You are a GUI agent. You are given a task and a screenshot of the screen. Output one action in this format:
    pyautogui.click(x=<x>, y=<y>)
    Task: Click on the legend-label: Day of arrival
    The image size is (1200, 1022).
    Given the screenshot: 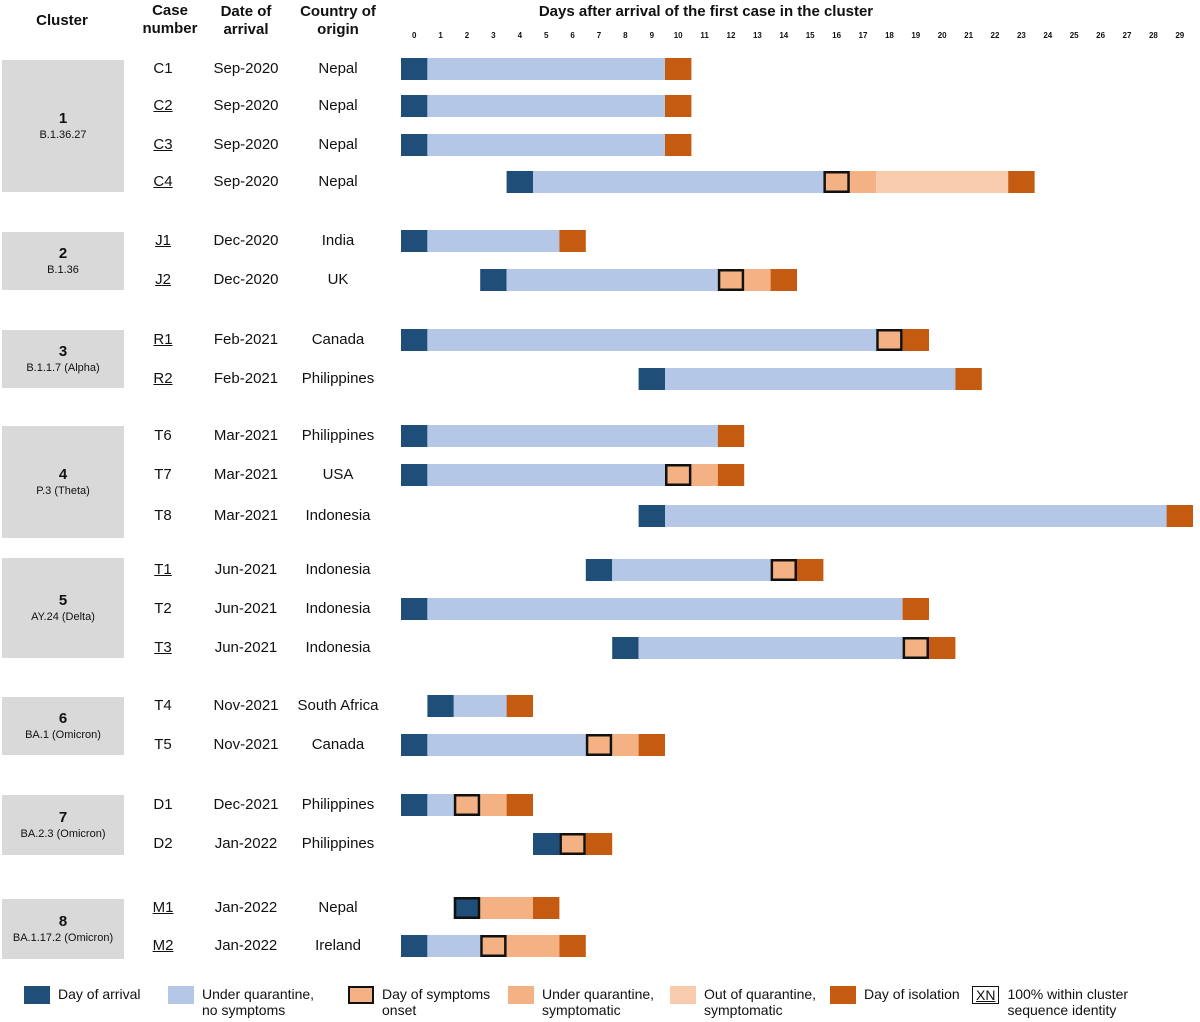 What is the action you would take?
    pyautogui.click(x=99, y=994)
    